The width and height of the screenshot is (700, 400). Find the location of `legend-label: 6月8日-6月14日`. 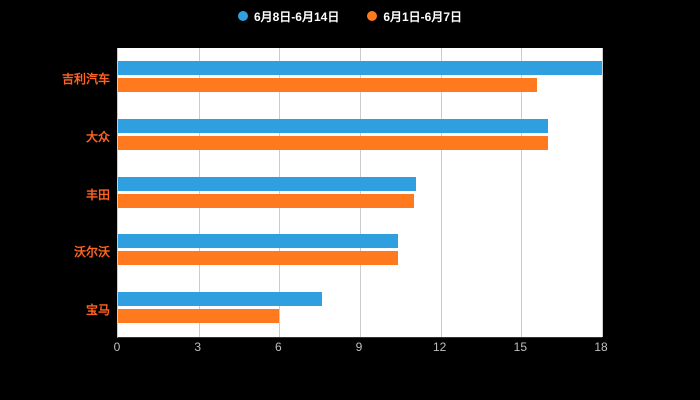

legend-label: 6月8日-6月14日 is located at coordinates (296, 16).